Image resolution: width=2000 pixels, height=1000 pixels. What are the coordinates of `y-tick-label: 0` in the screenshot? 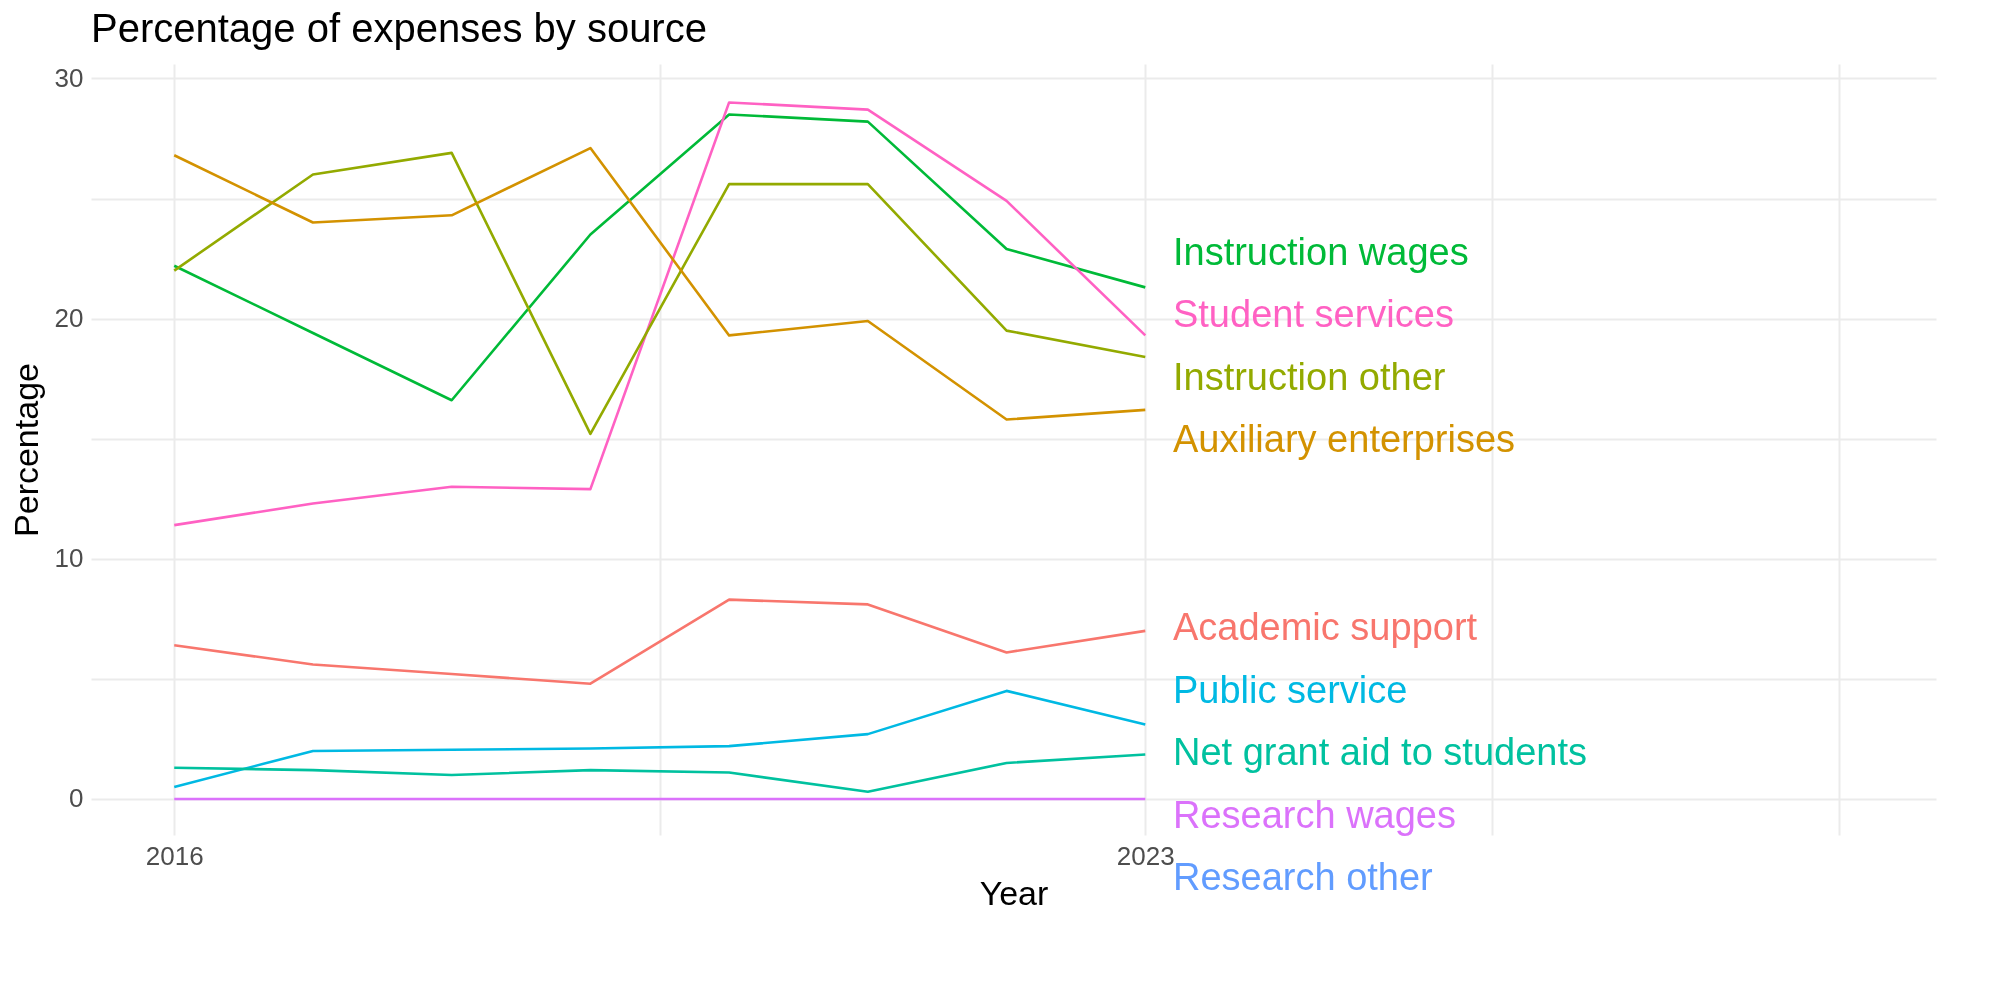 It's located at (76, 798).